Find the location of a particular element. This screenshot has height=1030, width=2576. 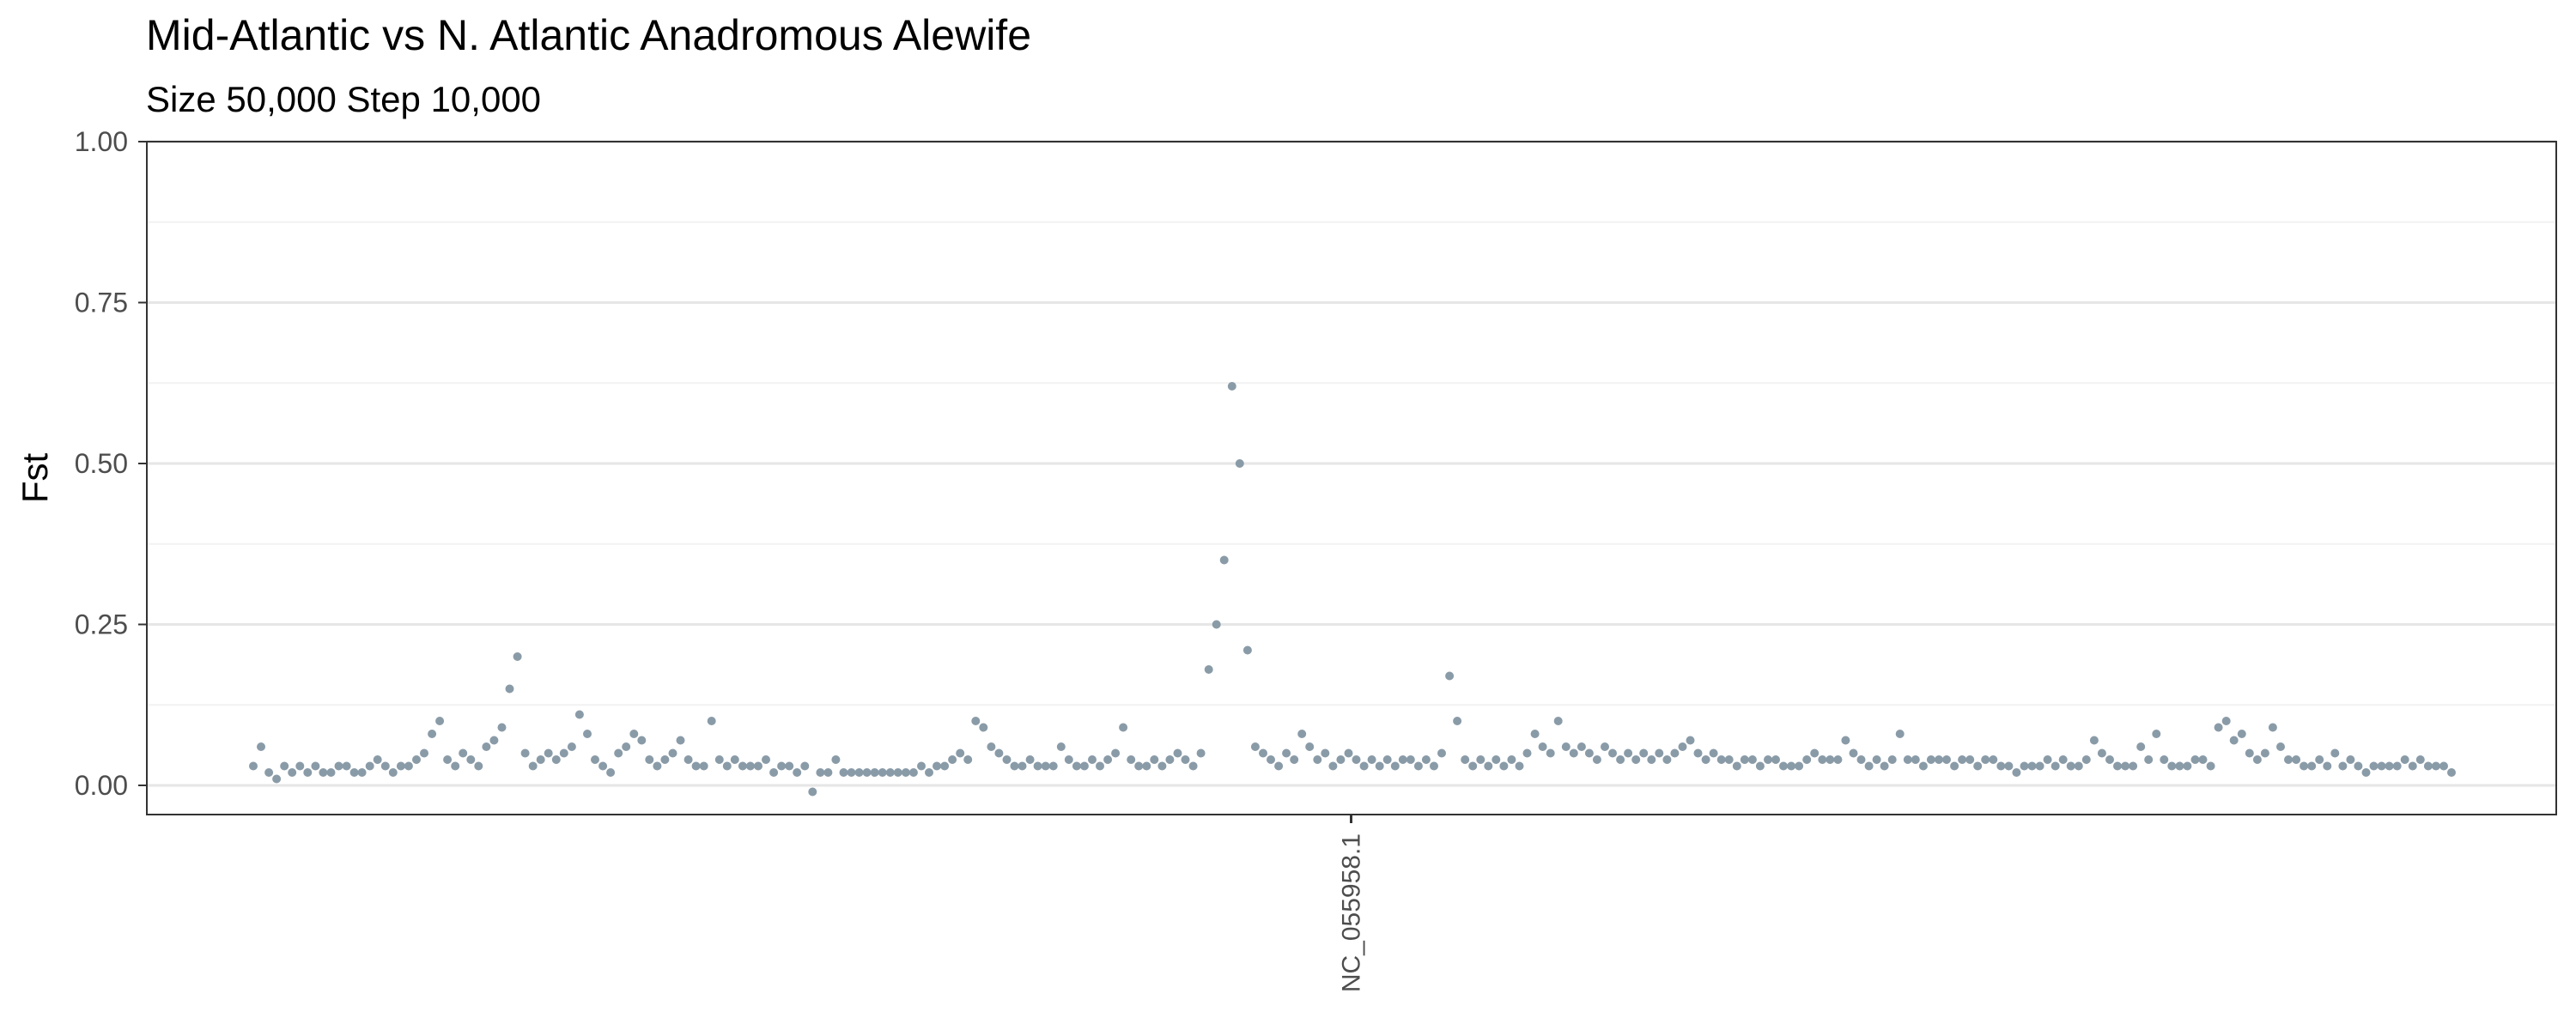

y-tick-label-4: 1.00 is located at coordinates (101, 141).